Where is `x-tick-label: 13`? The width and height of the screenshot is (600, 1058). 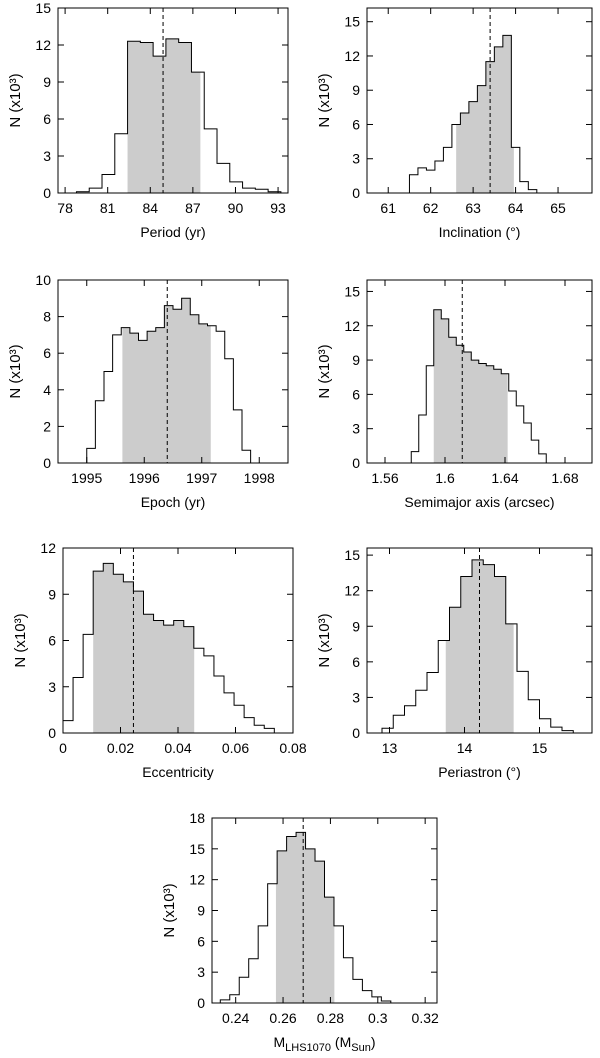
x-tick-label: 13 is located at coordinates (390, 748).